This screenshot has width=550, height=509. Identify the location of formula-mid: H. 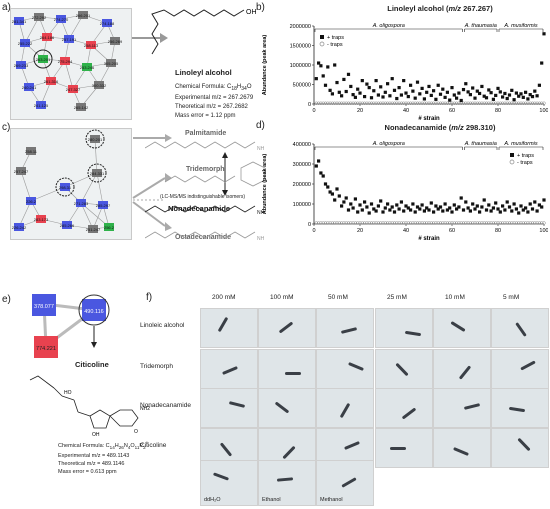
(239, 87).